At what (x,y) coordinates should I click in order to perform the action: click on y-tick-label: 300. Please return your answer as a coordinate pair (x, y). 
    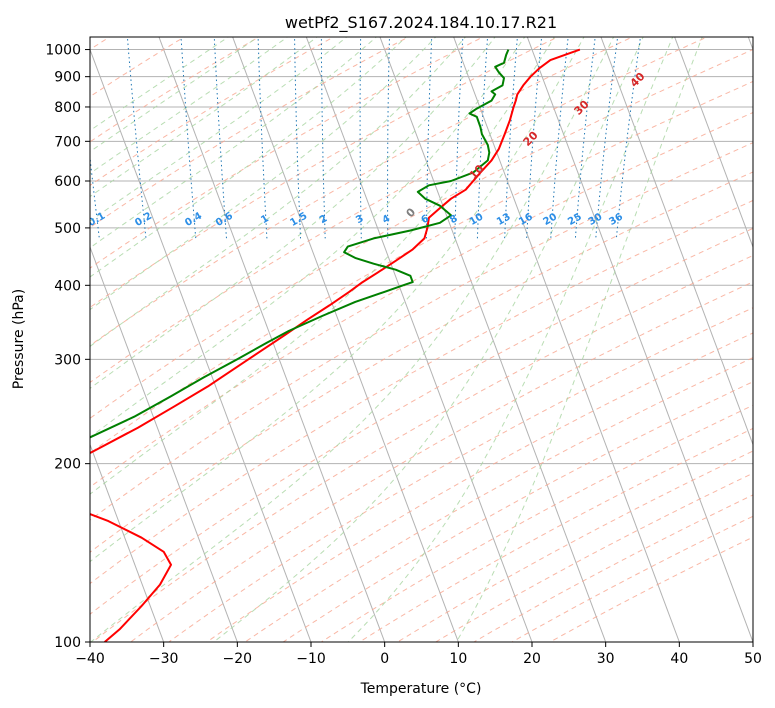
    Looking at the image, I should click on (67, 360).